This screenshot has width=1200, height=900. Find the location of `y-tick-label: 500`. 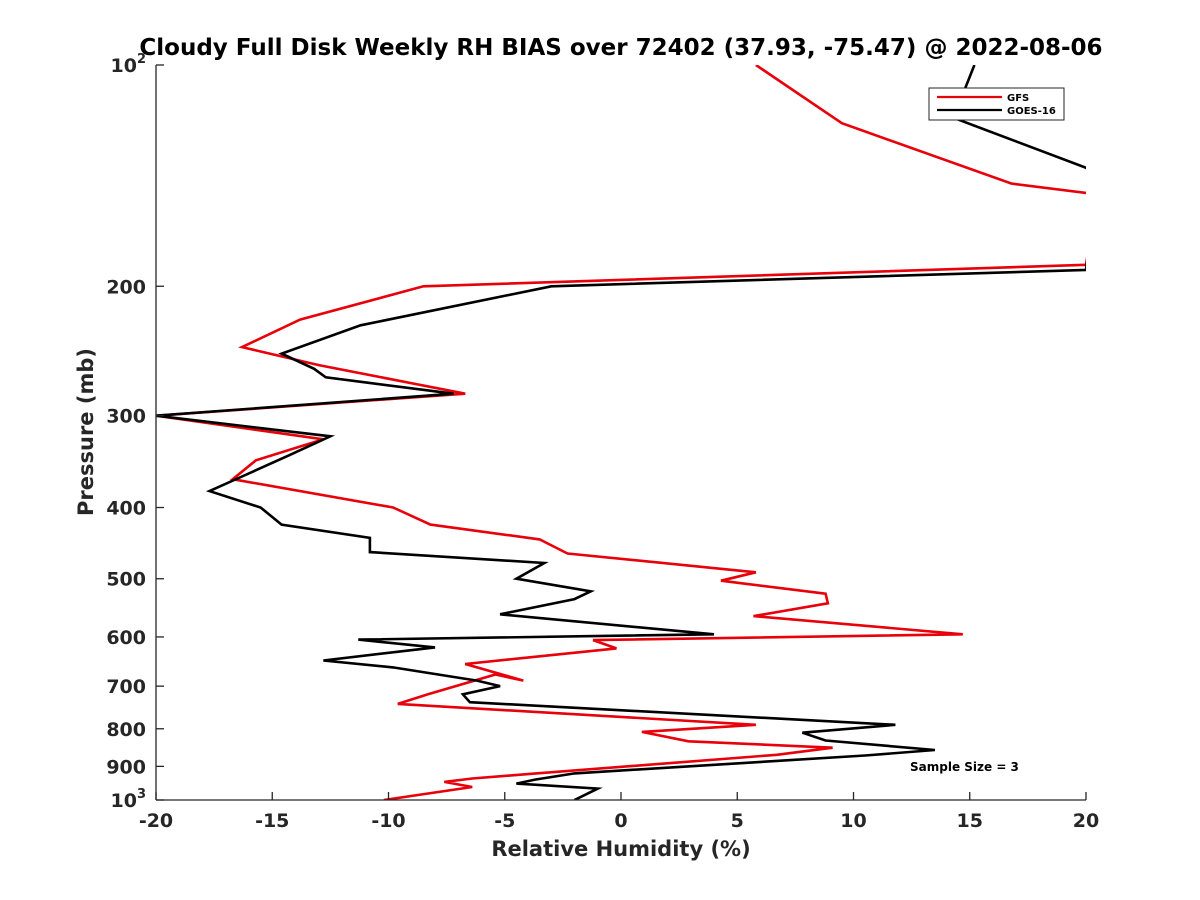

y-tick-label: 500 is located at coordinates (126, 580).